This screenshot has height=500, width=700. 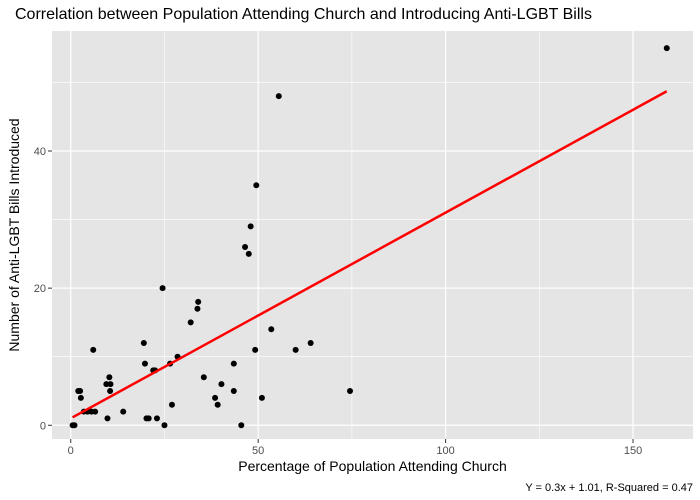 What do you see at coordinates (633, 451) in the screenshot?
I see `x-tick-label: 150` at bounding box center [633, 451].